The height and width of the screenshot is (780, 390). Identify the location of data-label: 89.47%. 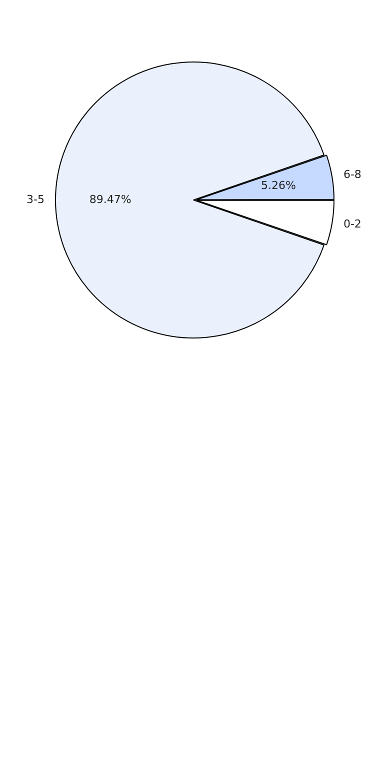
(110, 199).